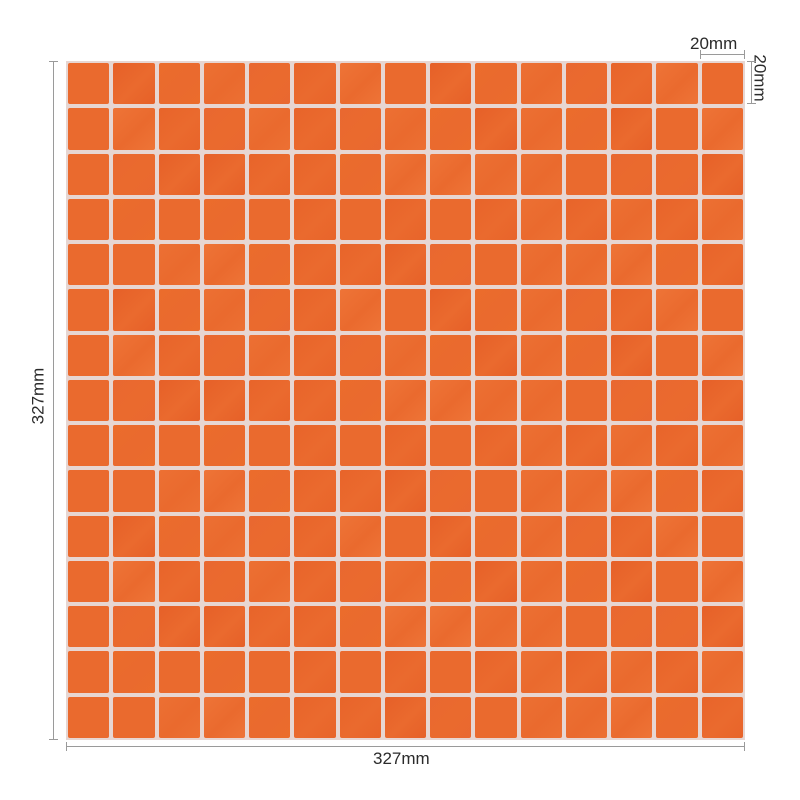 This screenshot has width=800, height=800. What do you see at coordinates (751, 61) in the screenshot?
I see `tile-height-tick-top` at bounding box center [751, 61].